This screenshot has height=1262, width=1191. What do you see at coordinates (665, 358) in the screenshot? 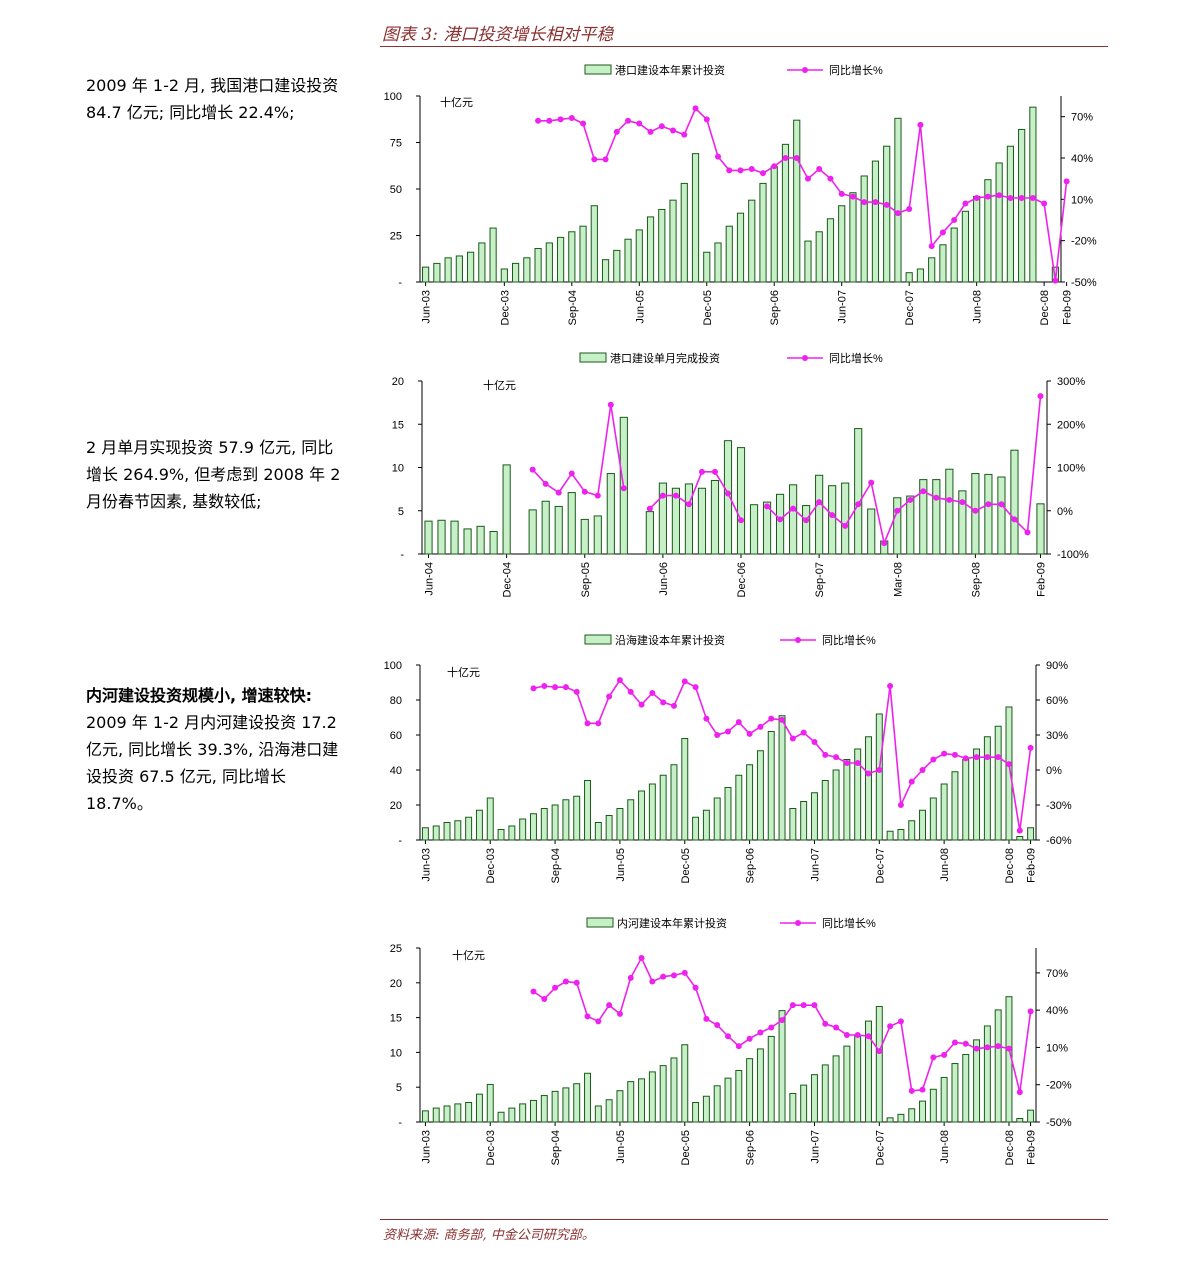
I see `legend-bar-label: 港口建设单月完成投资` at bounding box center [665, 358].